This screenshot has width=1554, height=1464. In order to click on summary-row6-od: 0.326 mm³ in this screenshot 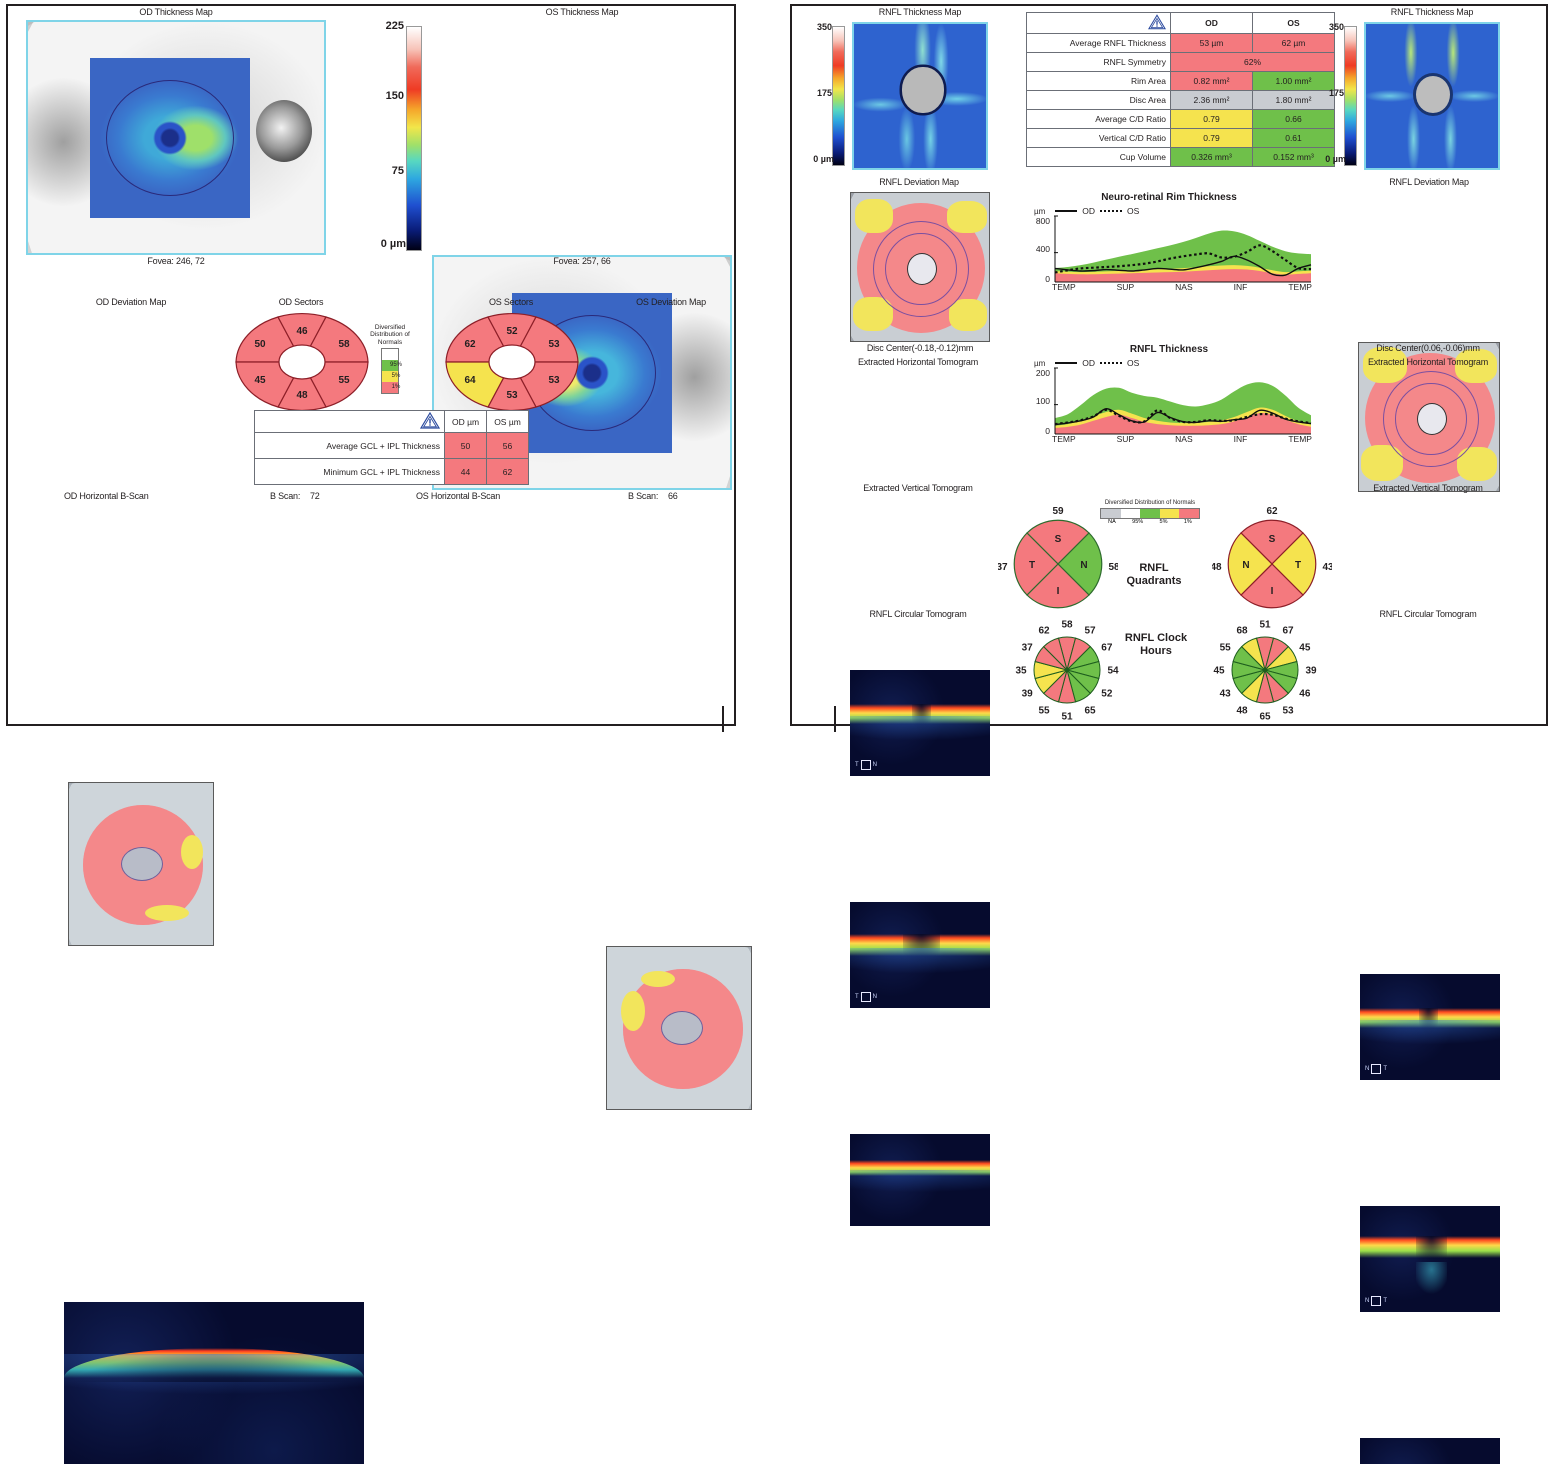, I will do `click(1211, 157)`.